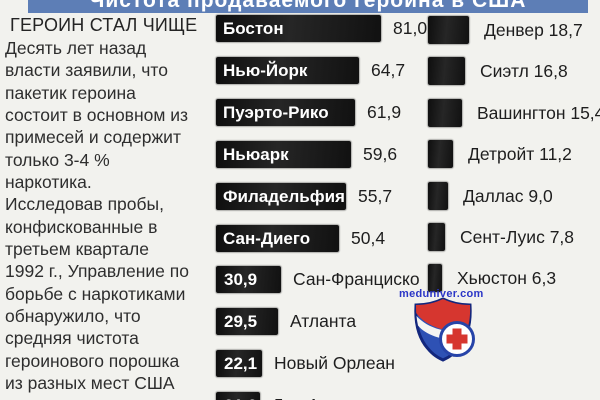 This screenshot has width=600, height=400. Describe the element at coordinates (368, 238) in the screenshot. I see `bar-value: 50,4` at that location.